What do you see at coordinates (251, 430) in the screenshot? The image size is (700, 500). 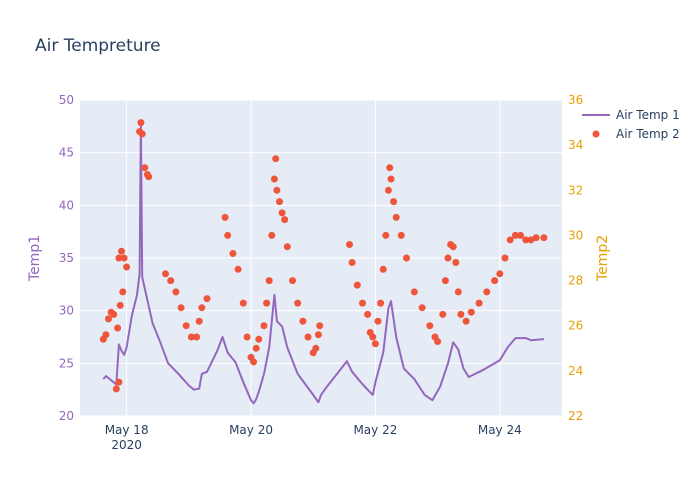 I see `x-tick-label: May 20` at bounding box center [251, 430].